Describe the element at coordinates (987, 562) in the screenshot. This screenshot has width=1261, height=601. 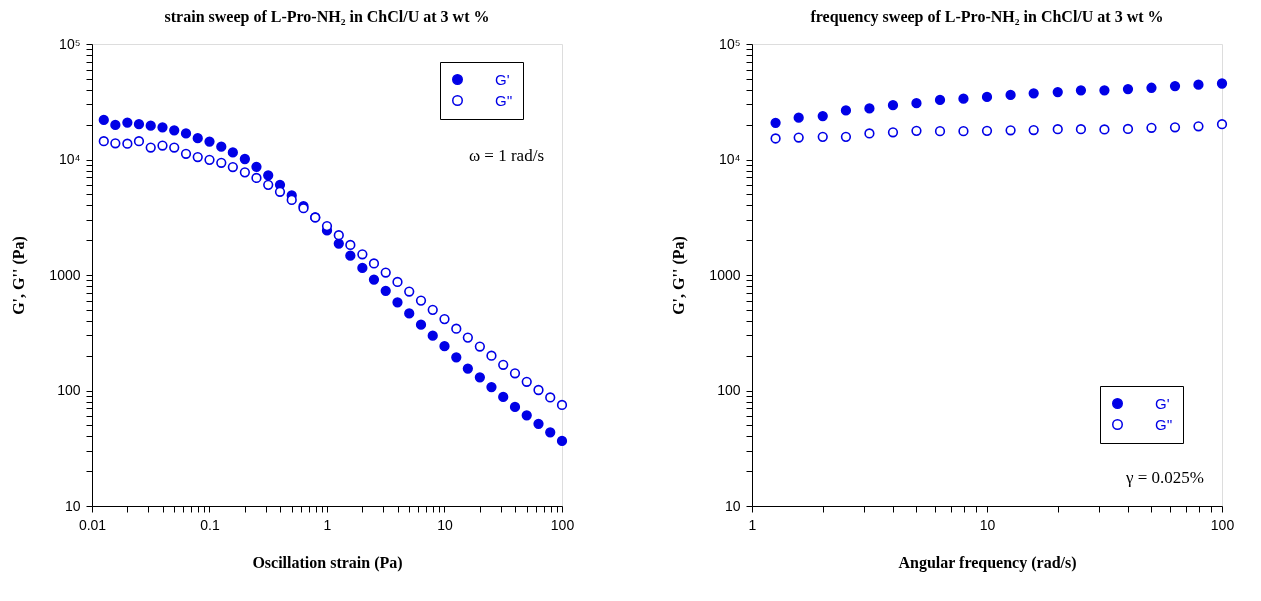
I see `x-axis-title: Angular frequency (rad/s)` at that location.